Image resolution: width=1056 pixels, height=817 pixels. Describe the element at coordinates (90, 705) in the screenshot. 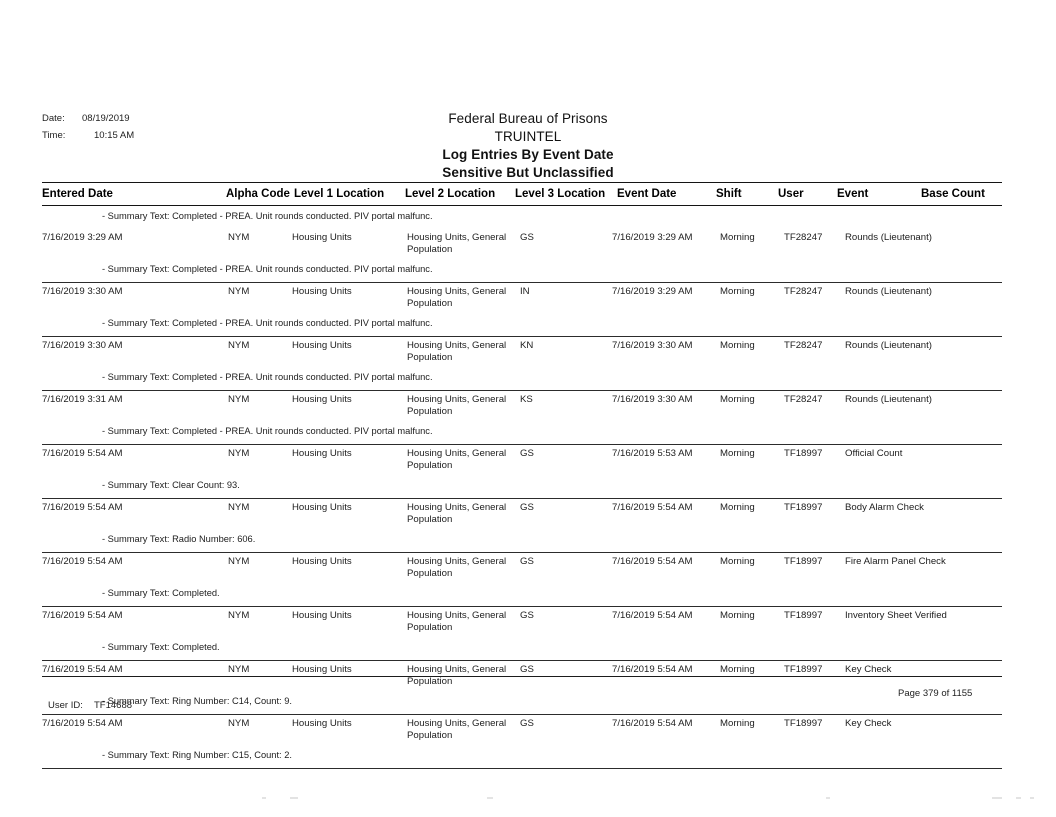

I see `footer-user-id: User ID: TF14688` at that location.